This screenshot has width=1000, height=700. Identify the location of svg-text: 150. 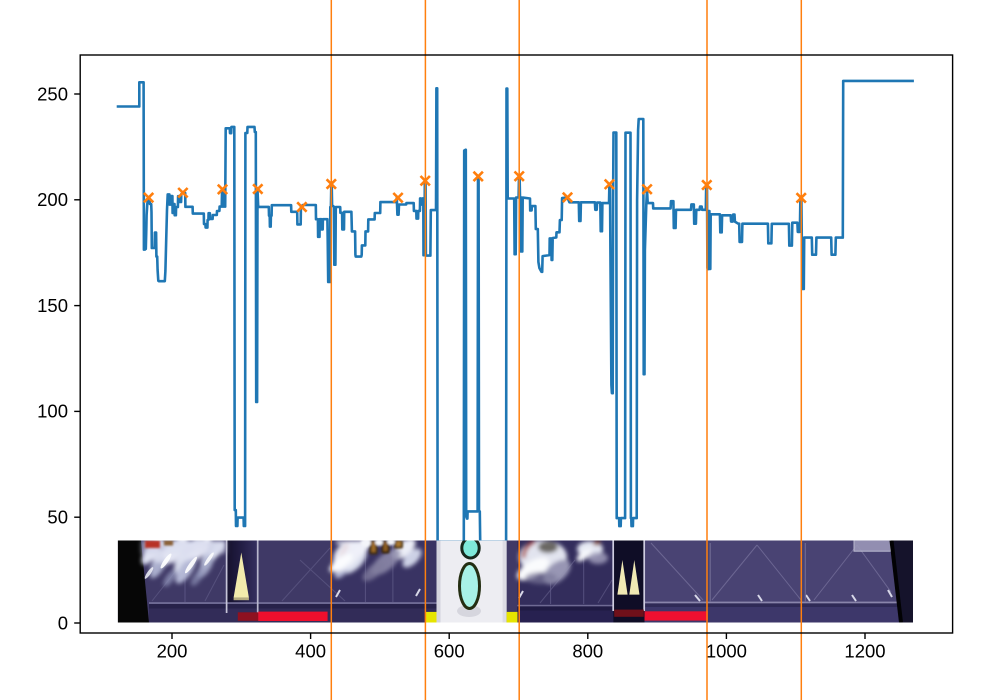
(52, 305).